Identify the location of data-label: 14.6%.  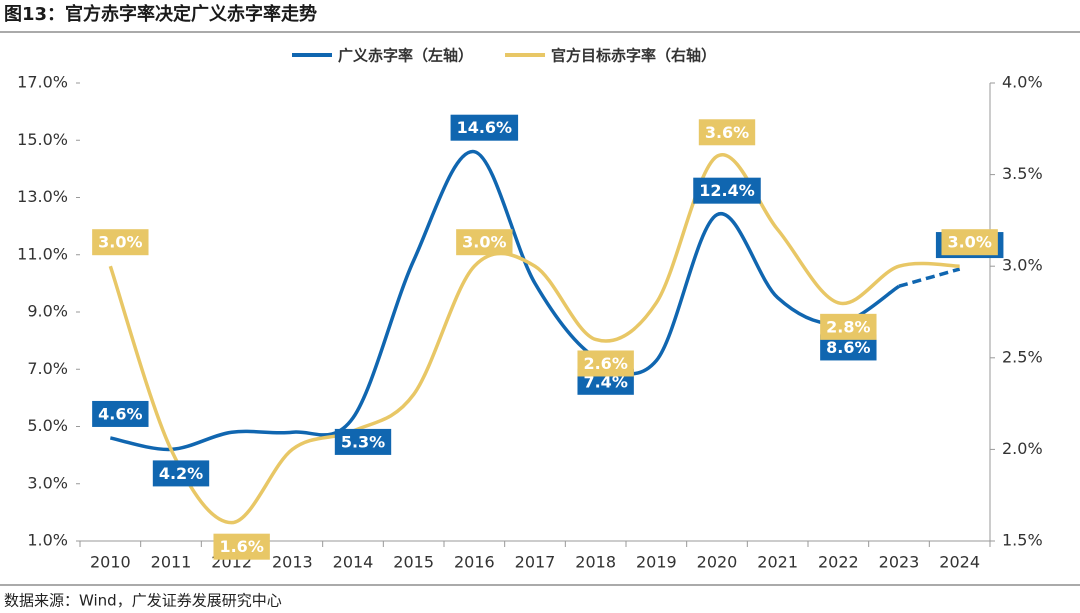
(485, 127).